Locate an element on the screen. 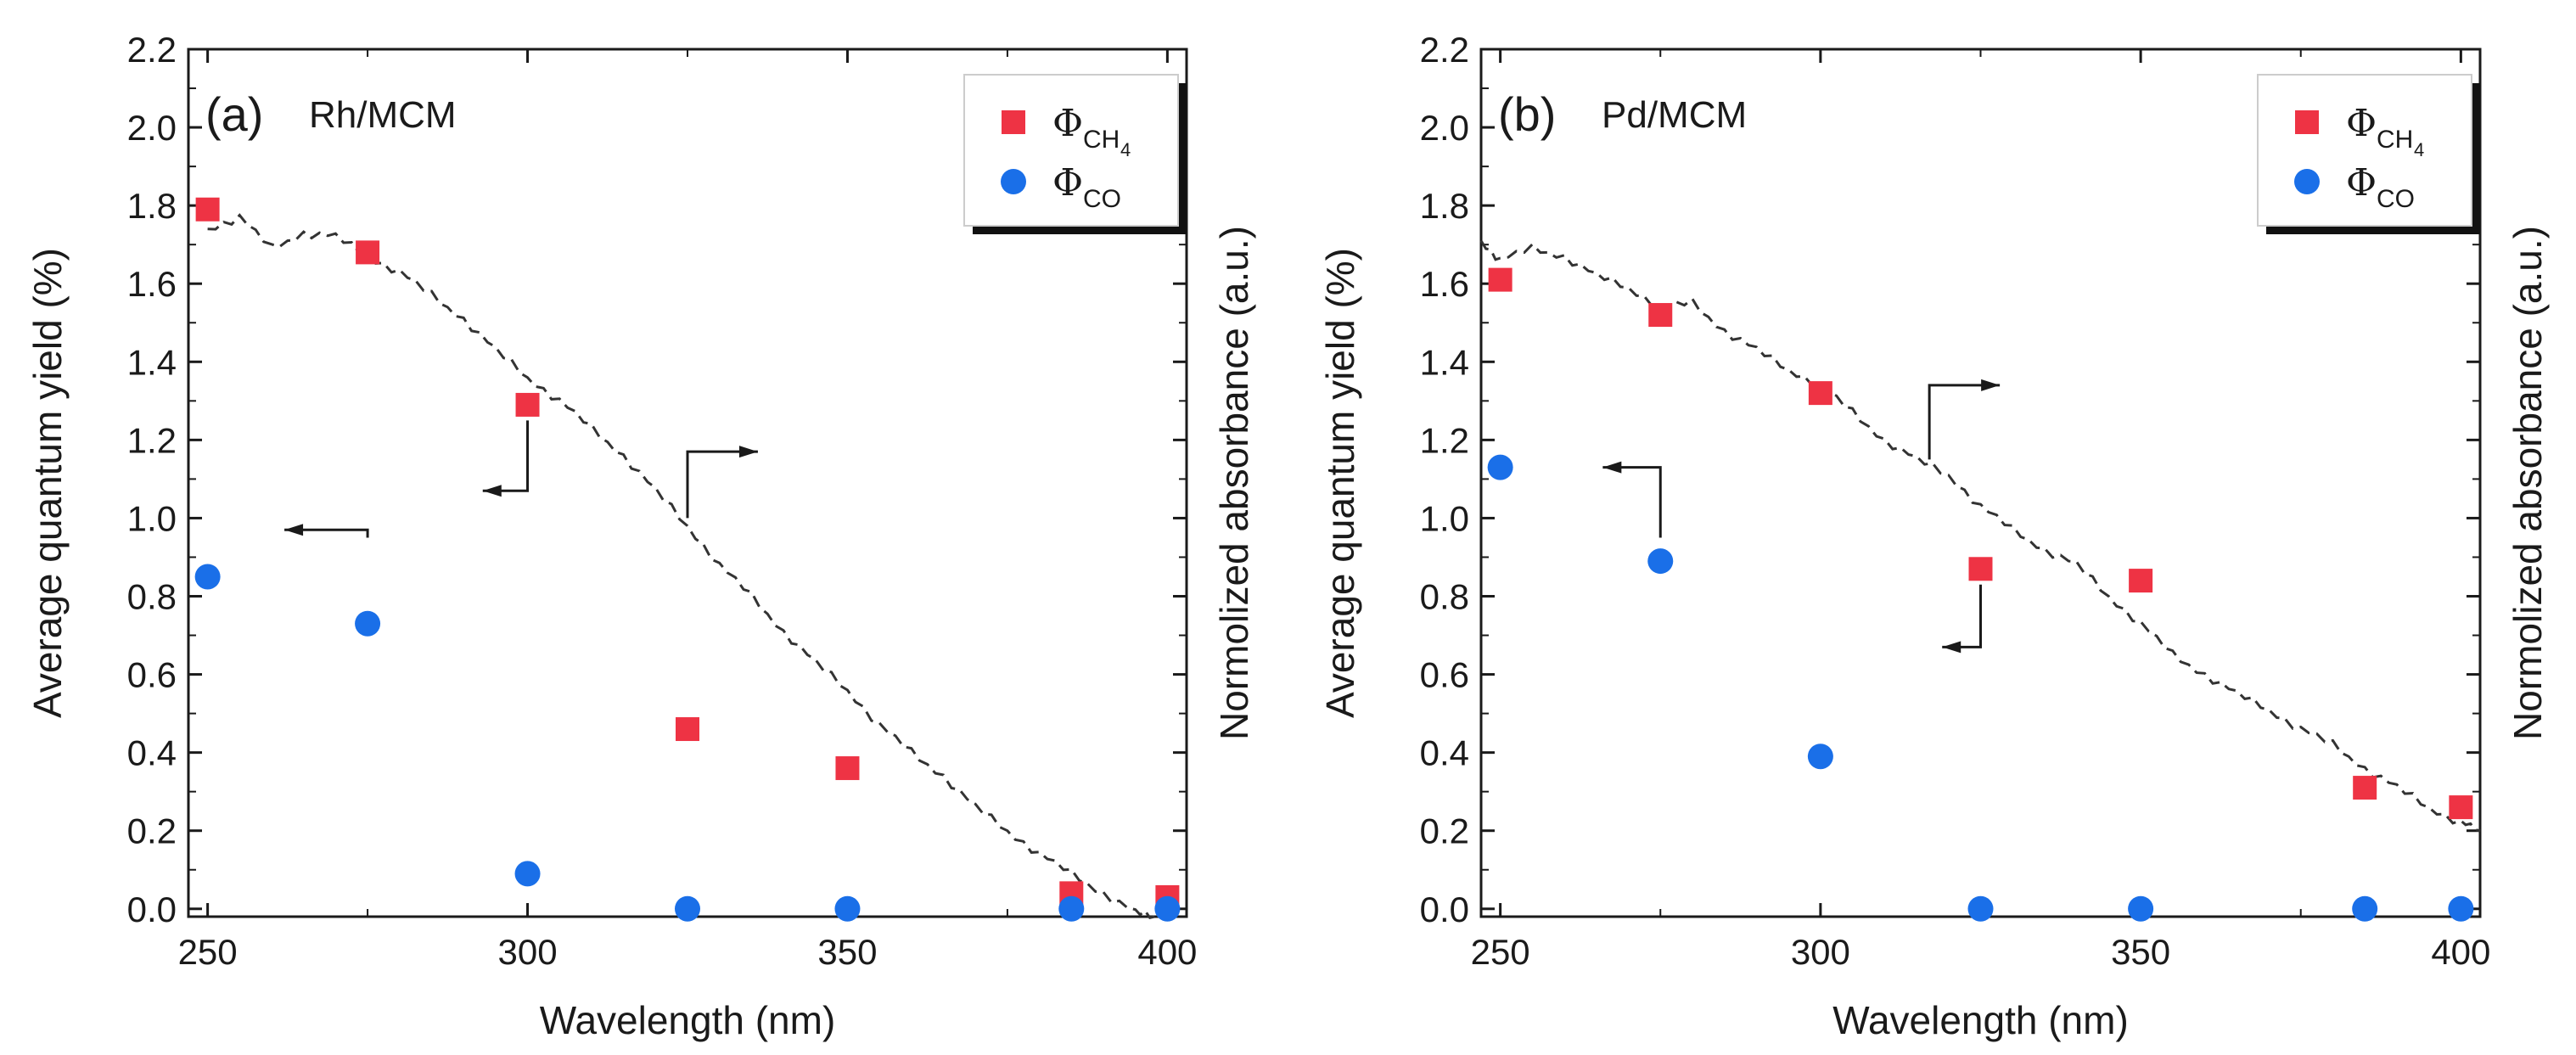 The height and width of the screenshot is (1055, 2576). panel-name: Pd/MCM is located at coordinates (1674, 115).